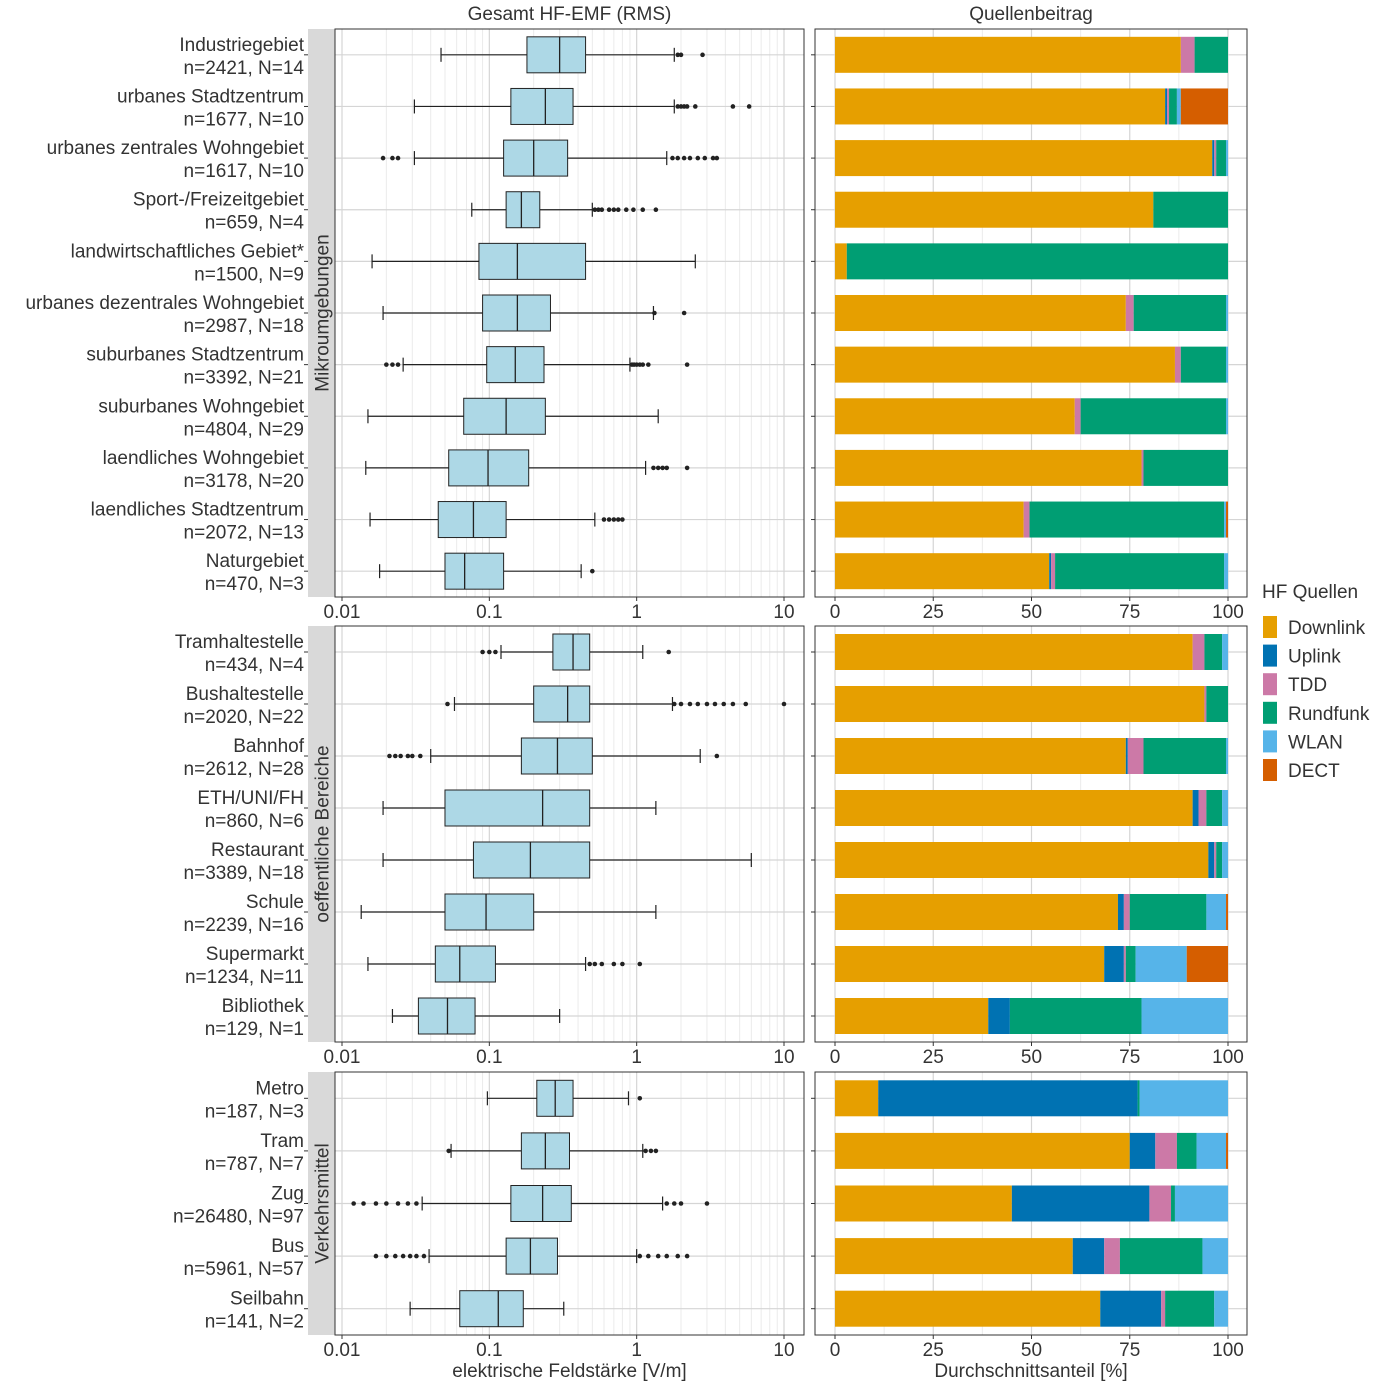 This screenshot has height=1391, width=1386. Describe the element at coordinates (238, 1217) in the screenshot. I see `sample-size-label: n=26480, N=97` at that location.